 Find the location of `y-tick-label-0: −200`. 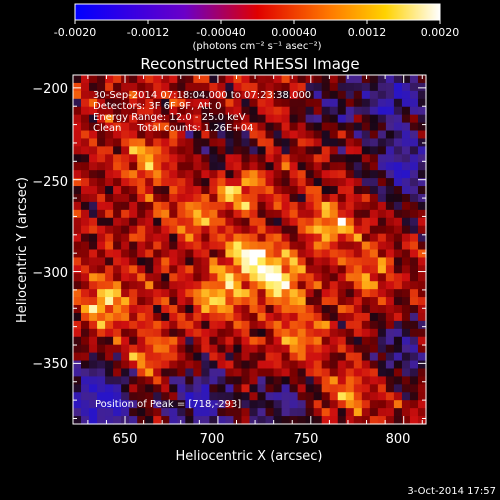

y-tick-label-0: −200 is located at coordinates (50, 89).